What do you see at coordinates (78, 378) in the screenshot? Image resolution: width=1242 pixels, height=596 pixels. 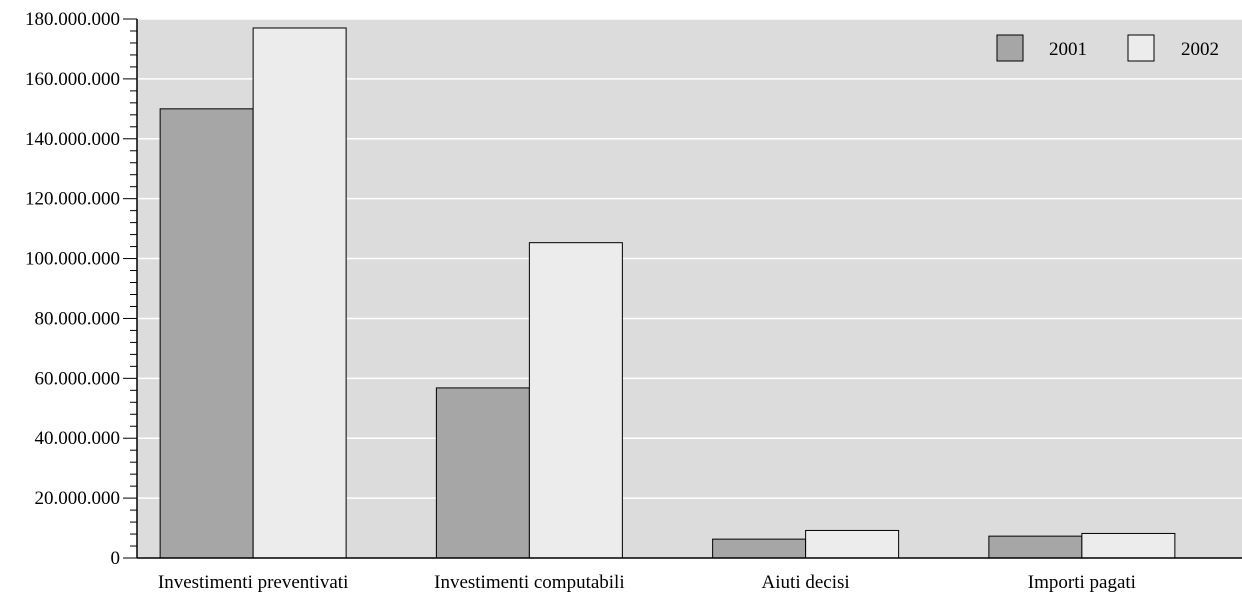 I see `y-tick-label: 60.000.000` at bounding box center [78, 378].